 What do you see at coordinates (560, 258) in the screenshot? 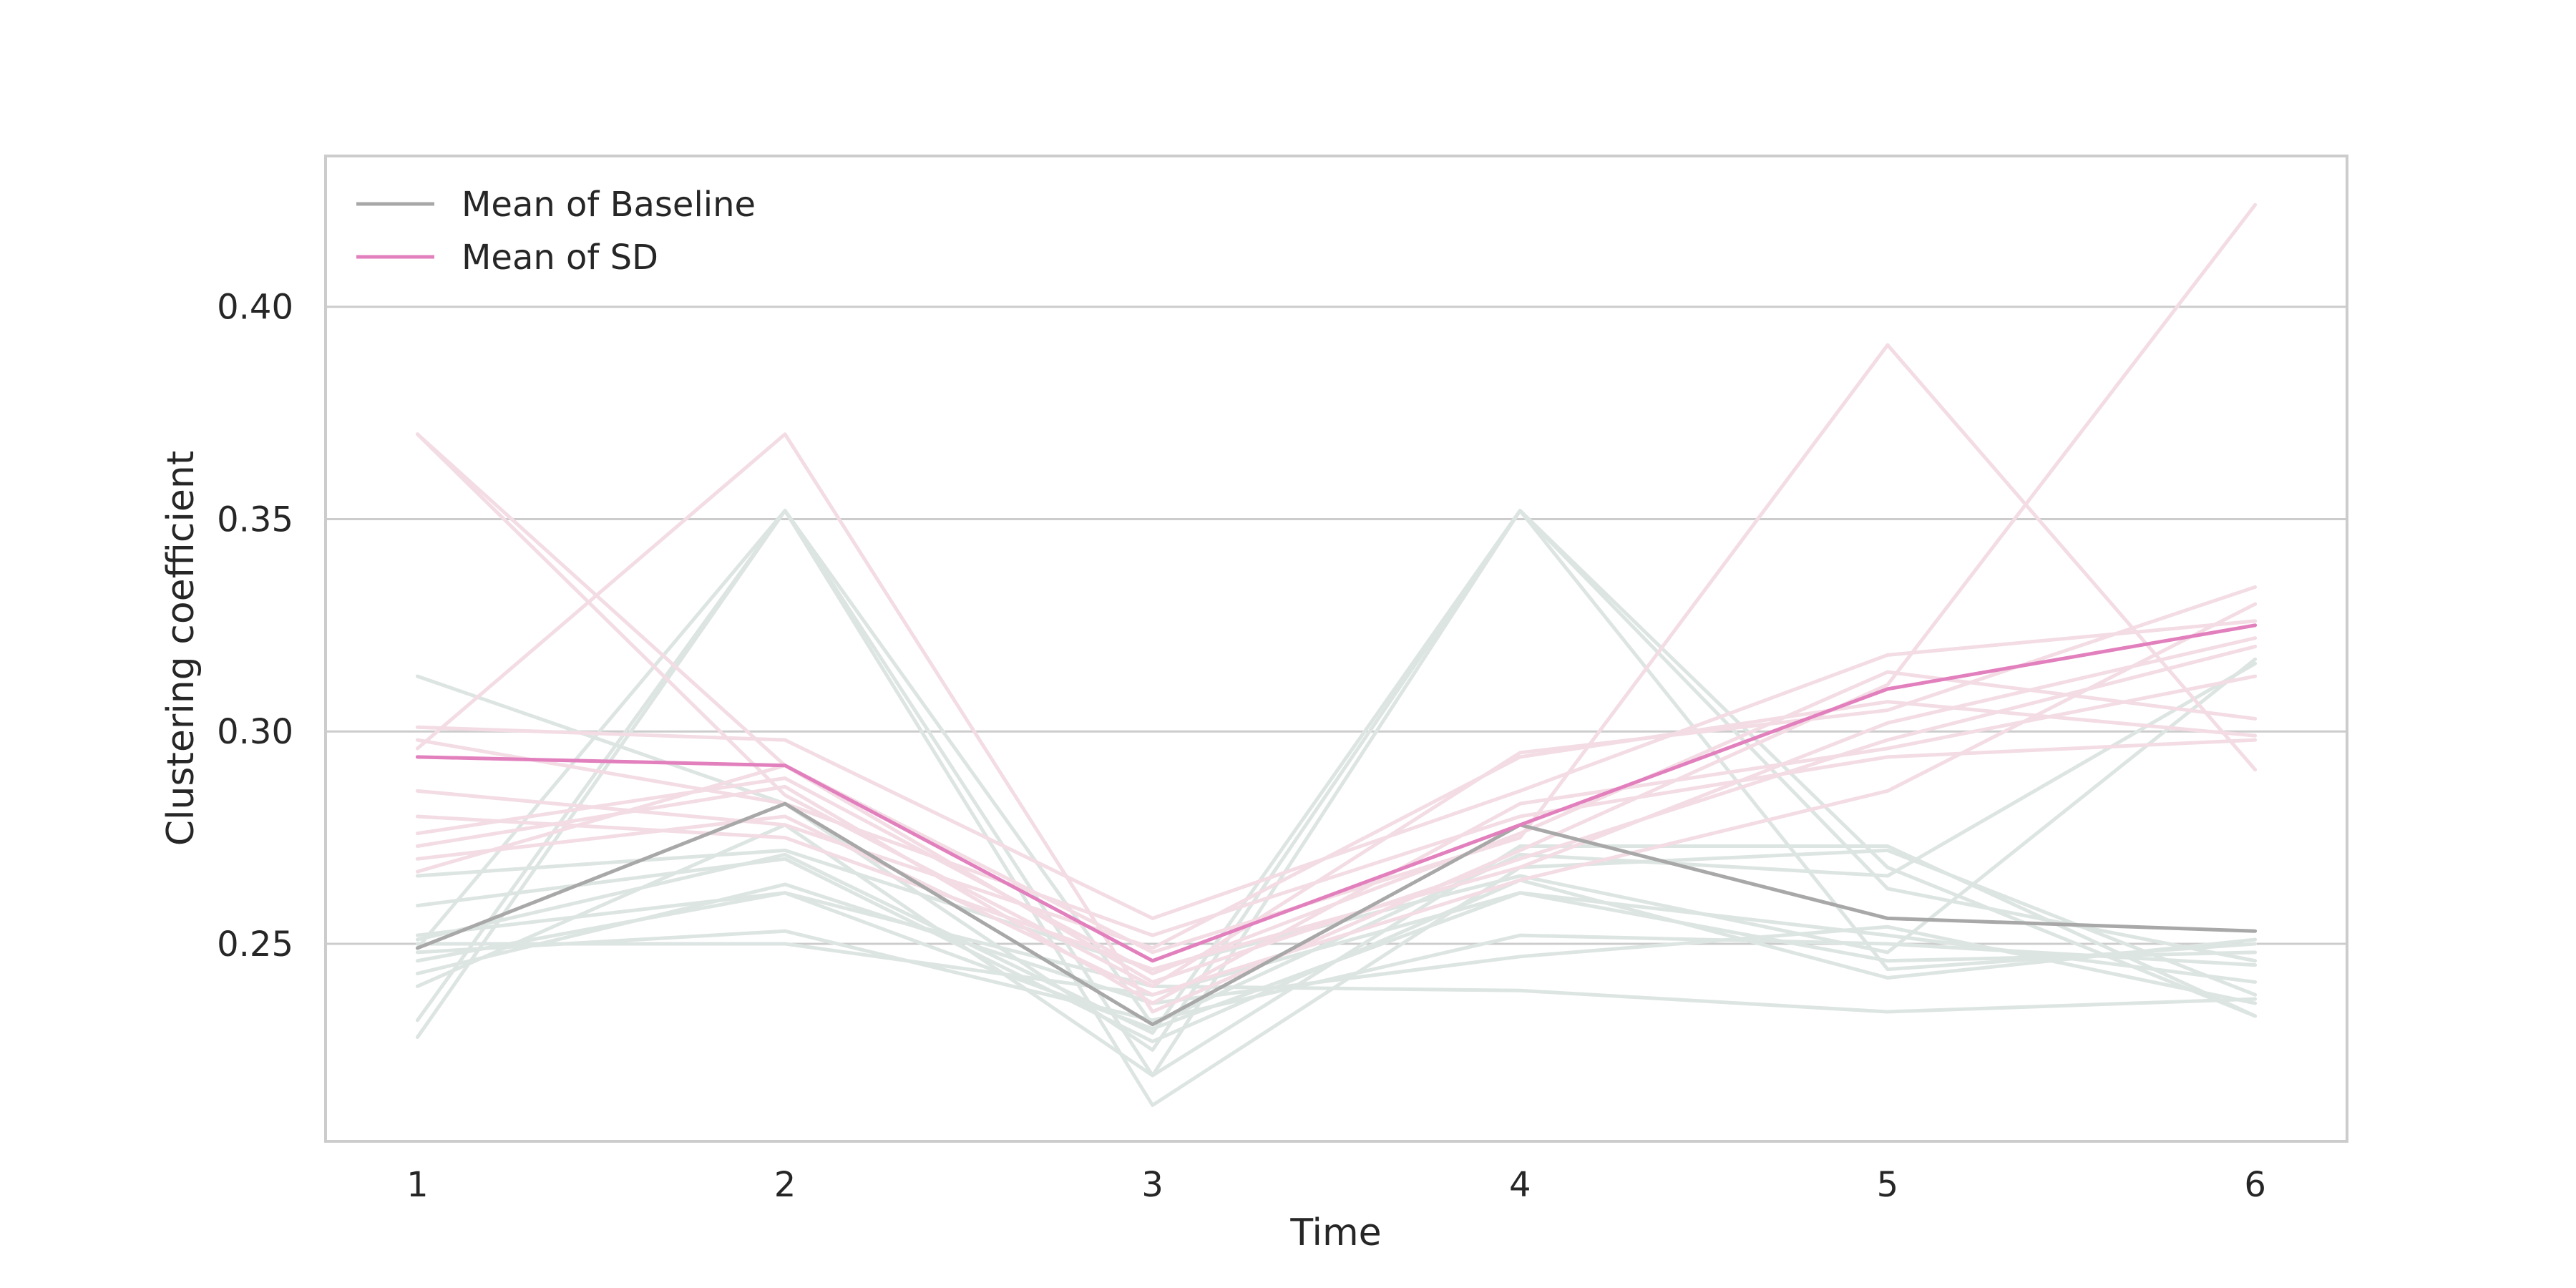
I see `legend-label-sd: Mean of SD` at bounding box center [560, 258].